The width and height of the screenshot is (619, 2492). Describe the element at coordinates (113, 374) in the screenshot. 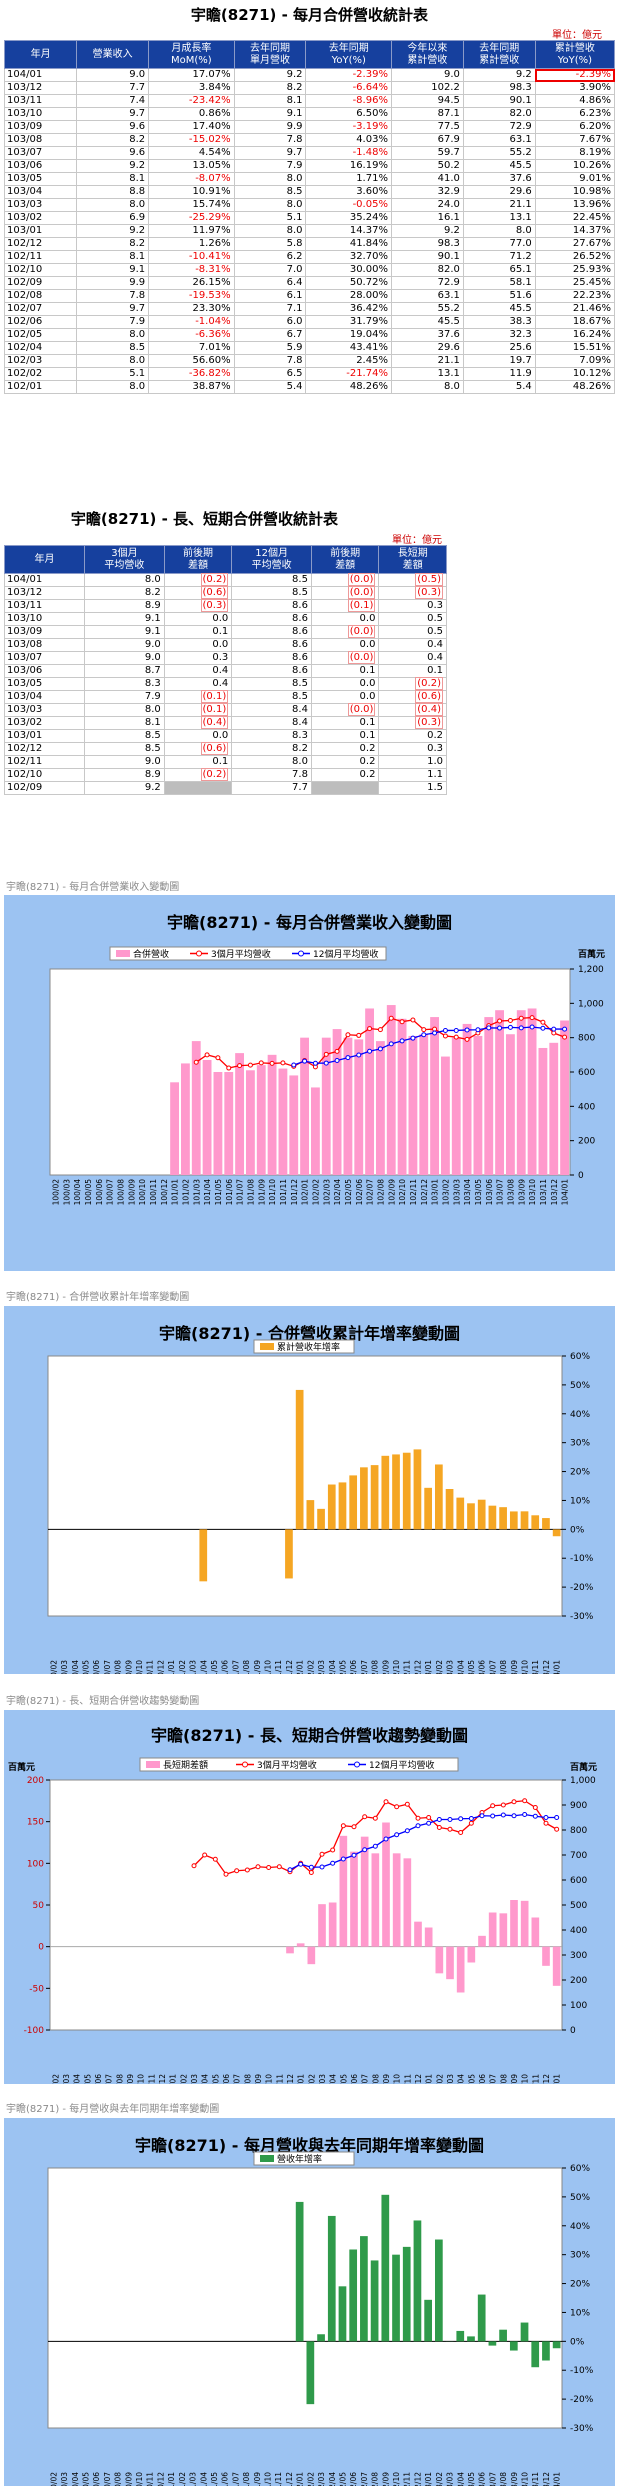

I see `table-cell: 5.1` at that location.